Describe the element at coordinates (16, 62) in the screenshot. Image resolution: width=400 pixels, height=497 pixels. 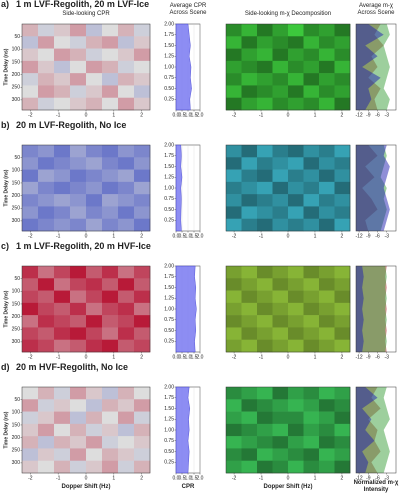
I see `y-tick-label: 150` at that location.